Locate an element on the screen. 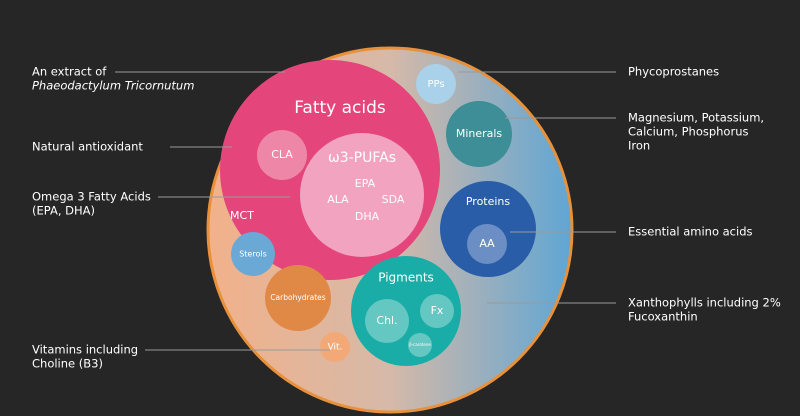  pufa-item: SDA is located at coordinates (393, 199).